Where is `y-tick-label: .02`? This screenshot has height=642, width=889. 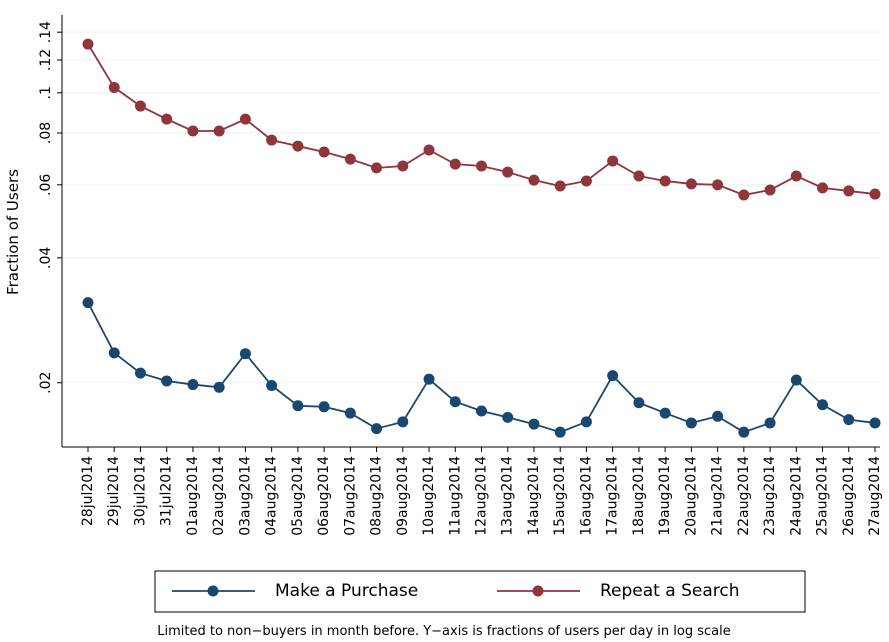 y-tick-label: .02 is located at coordinates (46, 383).